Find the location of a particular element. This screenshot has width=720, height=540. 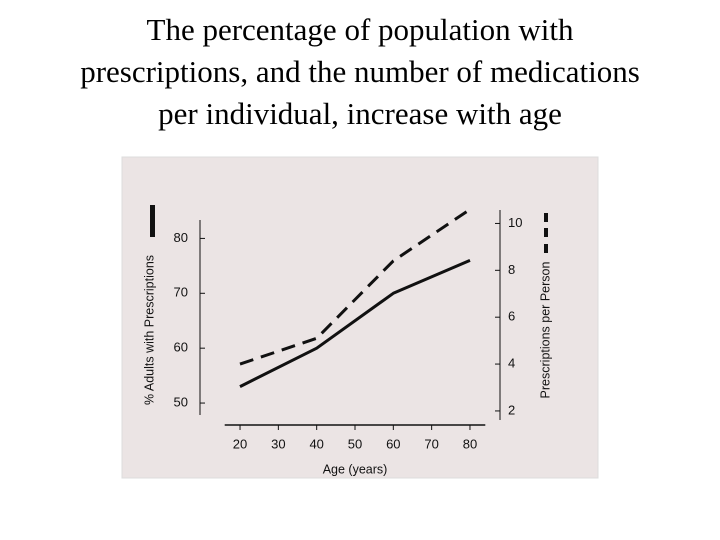

solid-line-key is located at coordinates (152, 221).